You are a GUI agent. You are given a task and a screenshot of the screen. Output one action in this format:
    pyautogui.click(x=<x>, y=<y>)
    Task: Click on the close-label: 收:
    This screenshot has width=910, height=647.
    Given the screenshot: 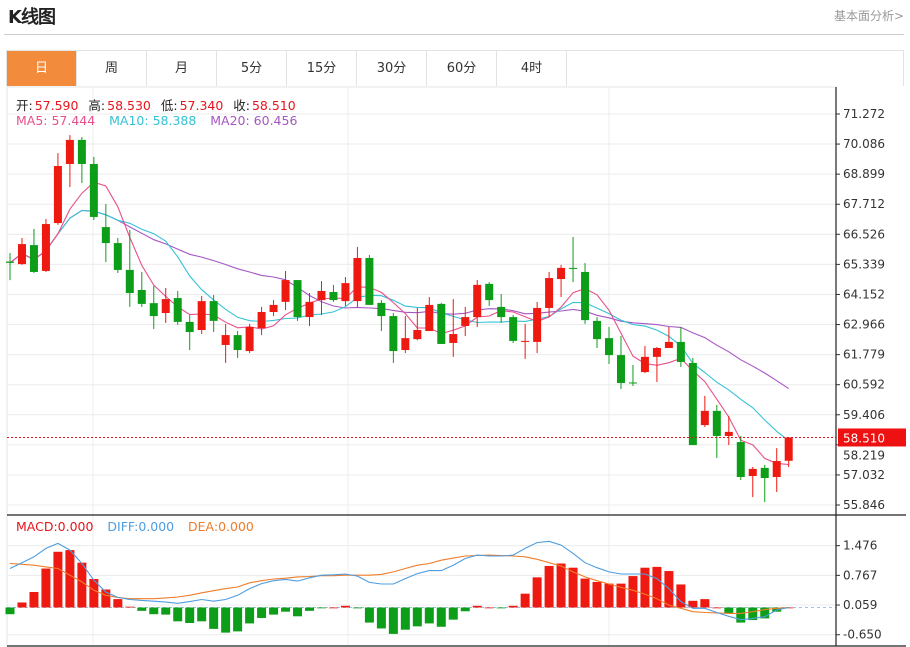 What is the action you would take?
    pyautogui.click(x=241, y=105)
    